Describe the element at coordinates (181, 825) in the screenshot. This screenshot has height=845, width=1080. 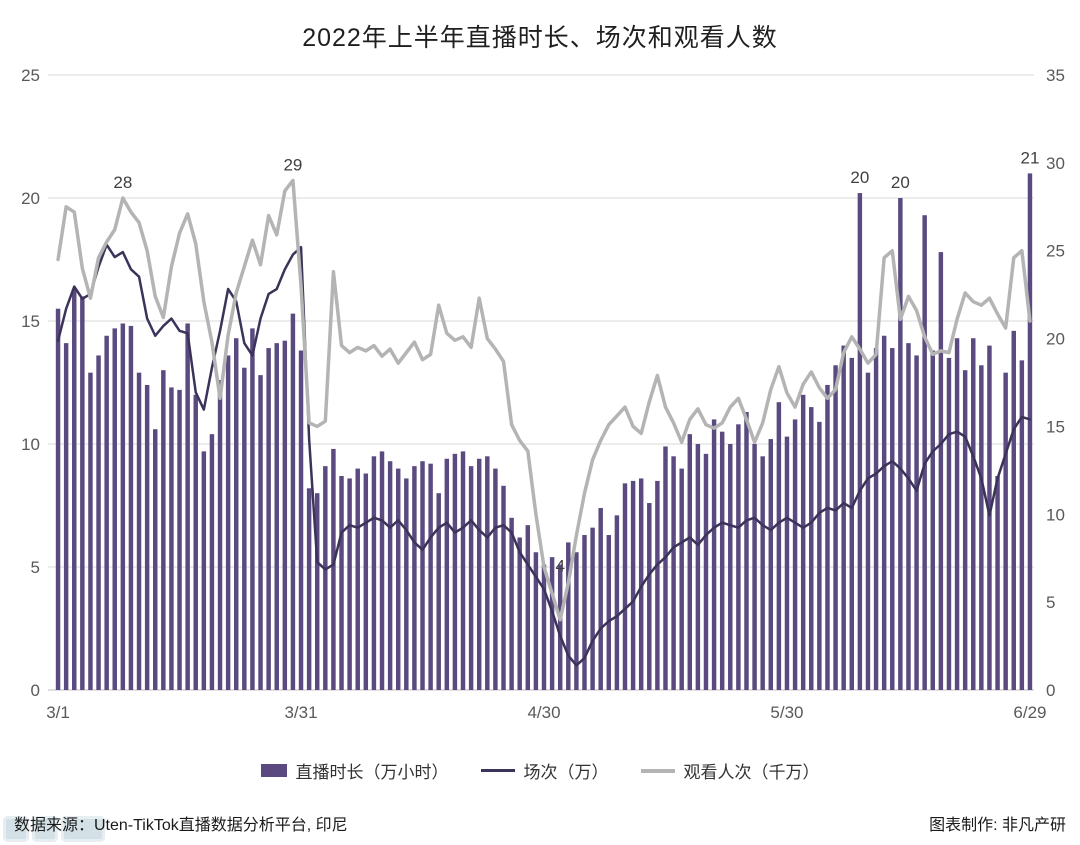
I see `data-source-text: 数据来源：Uten-TikTok直播数据分析平台, 印尼` at that location.